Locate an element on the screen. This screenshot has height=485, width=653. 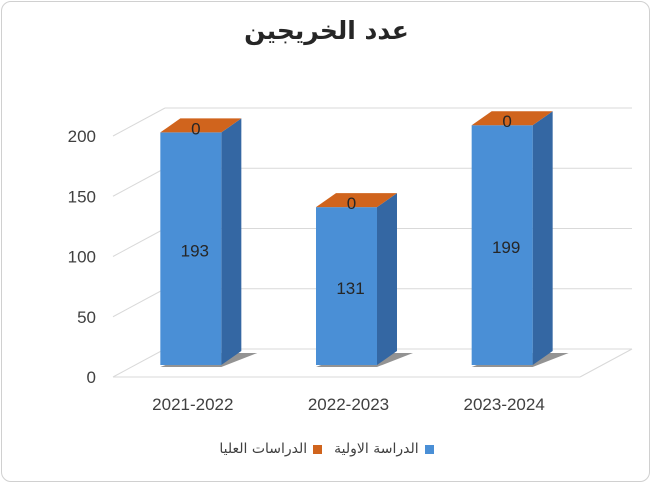
y-tick-label: 100 is located at coordinates (82, 257).